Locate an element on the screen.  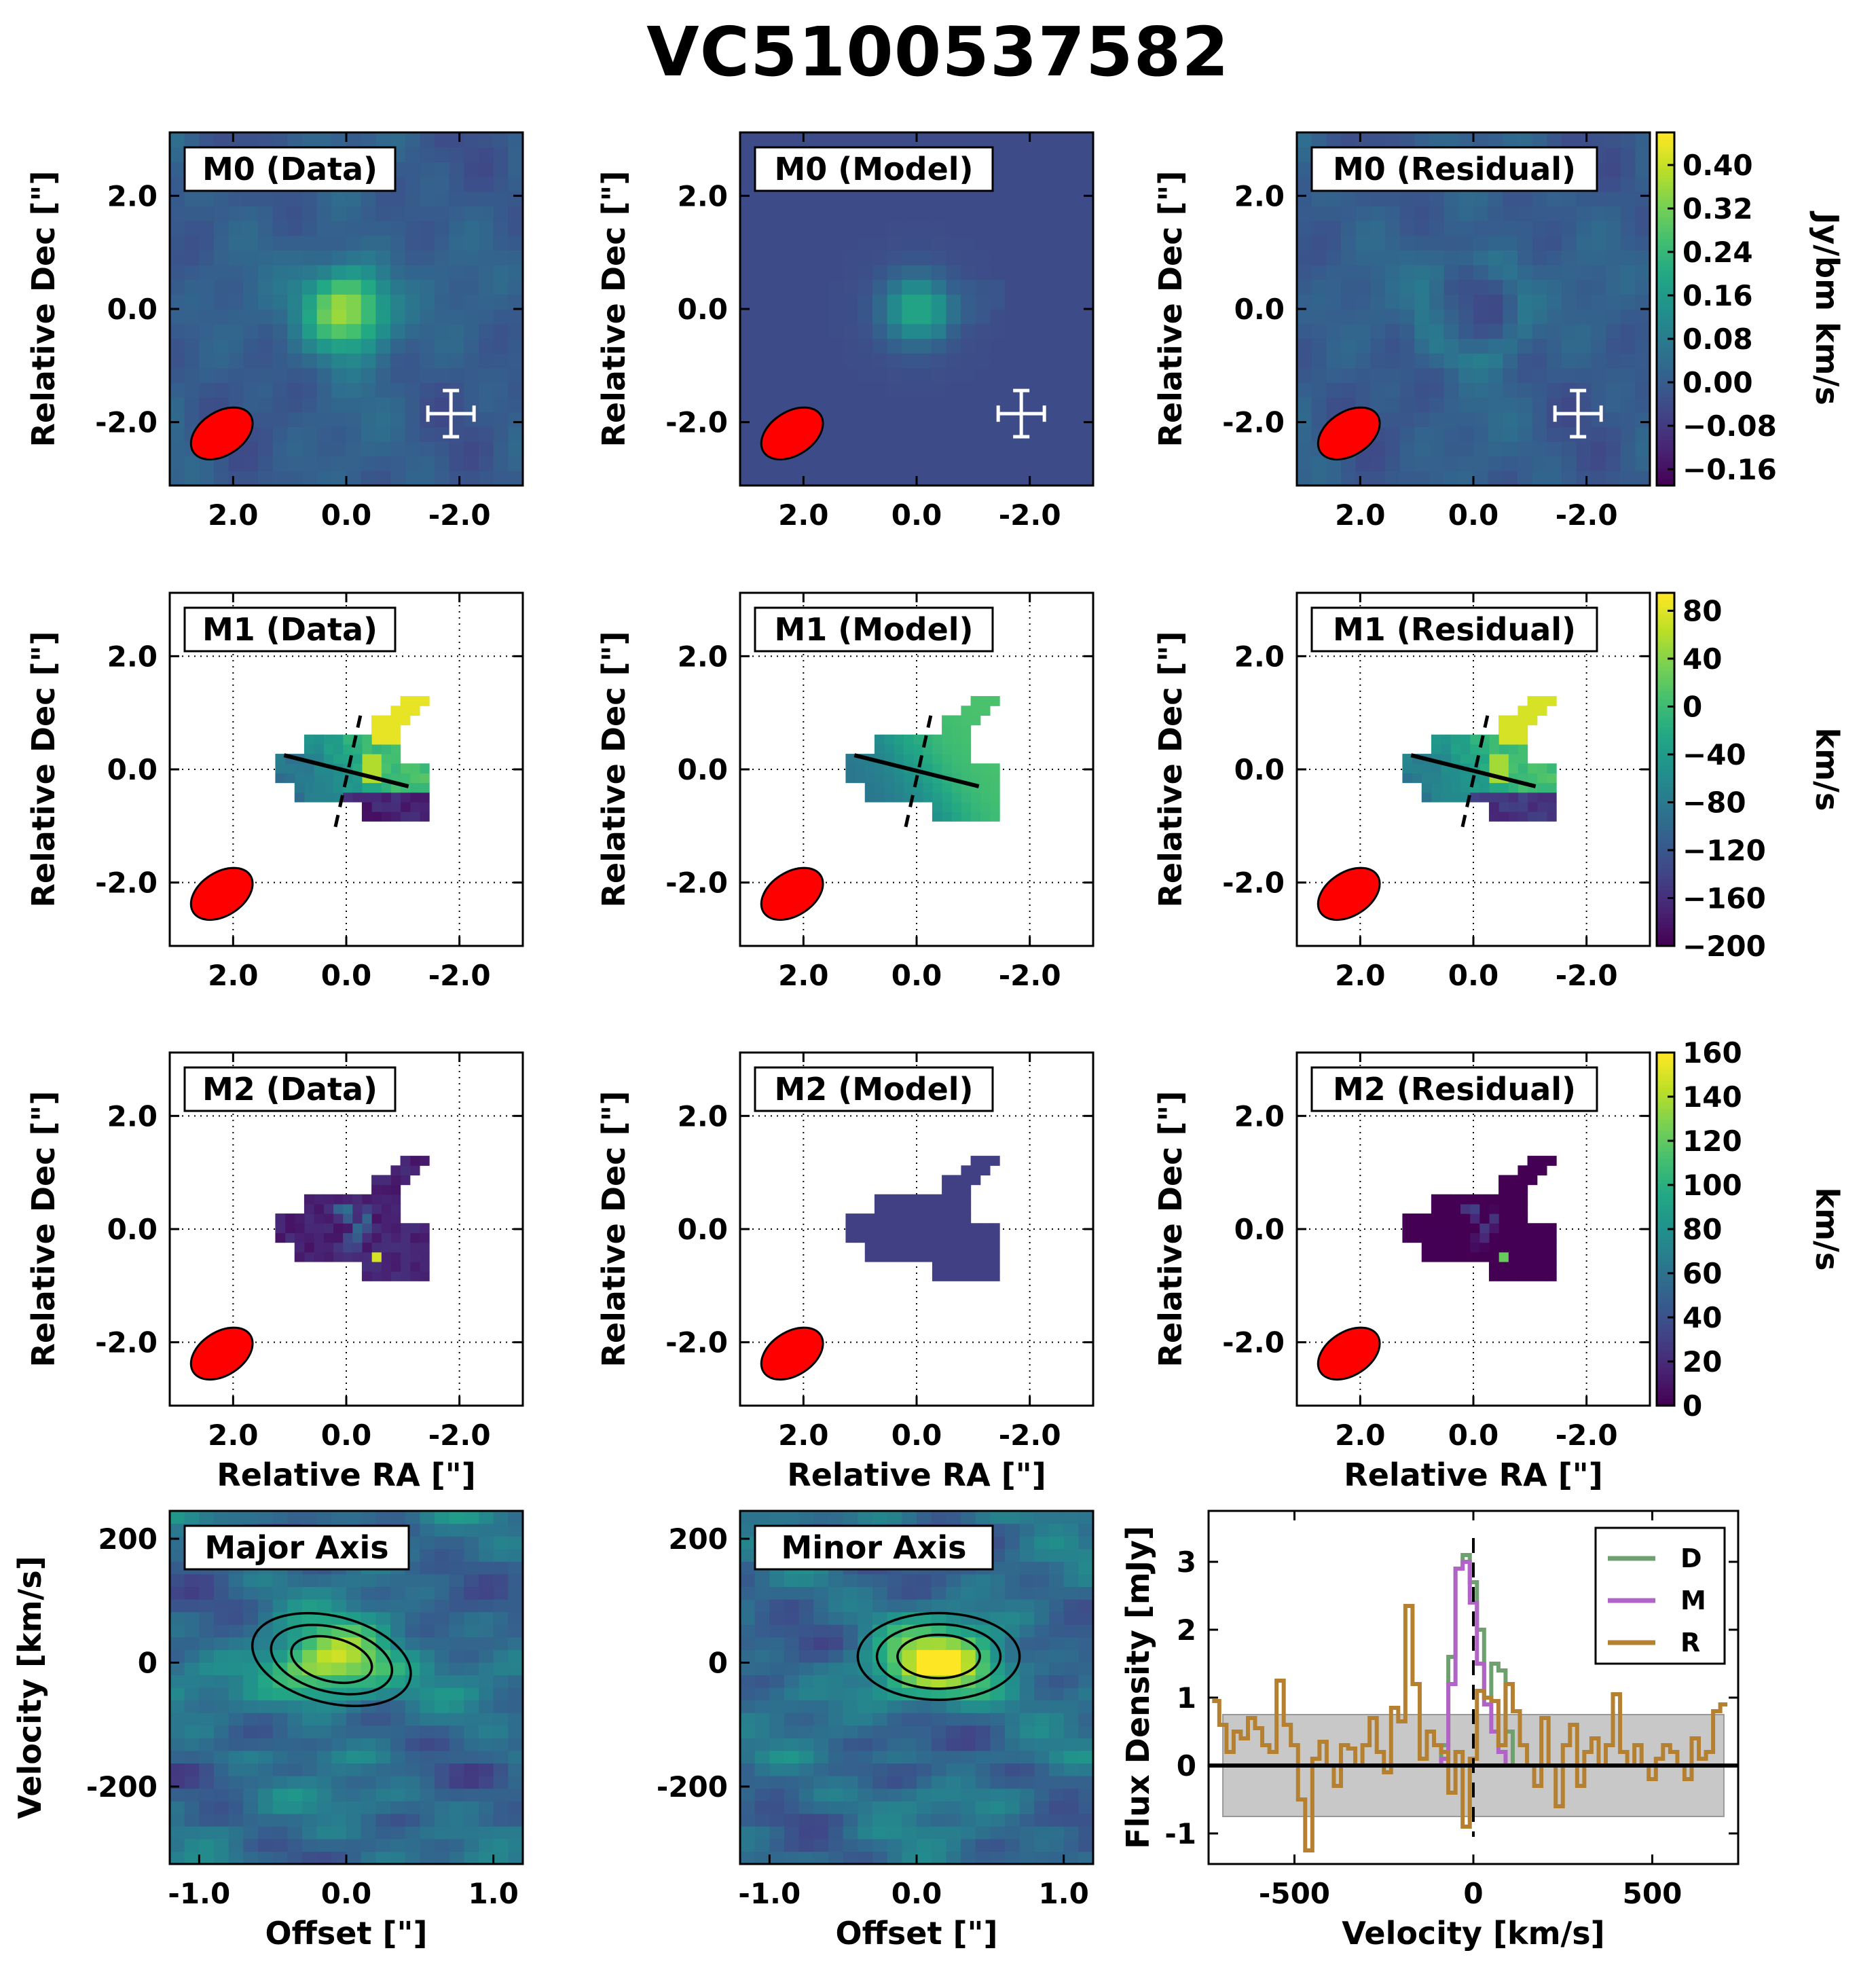
m2-residual-xtick-label: -2.0 is located at coordinates (1587, 1435).